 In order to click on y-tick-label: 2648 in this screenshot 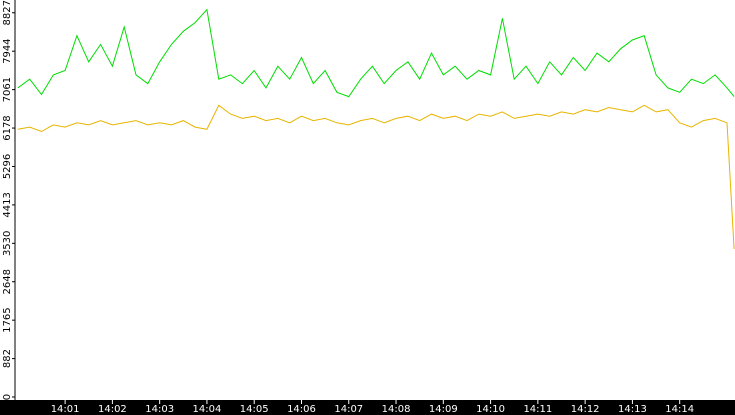, I will do `click(7, 281)`.